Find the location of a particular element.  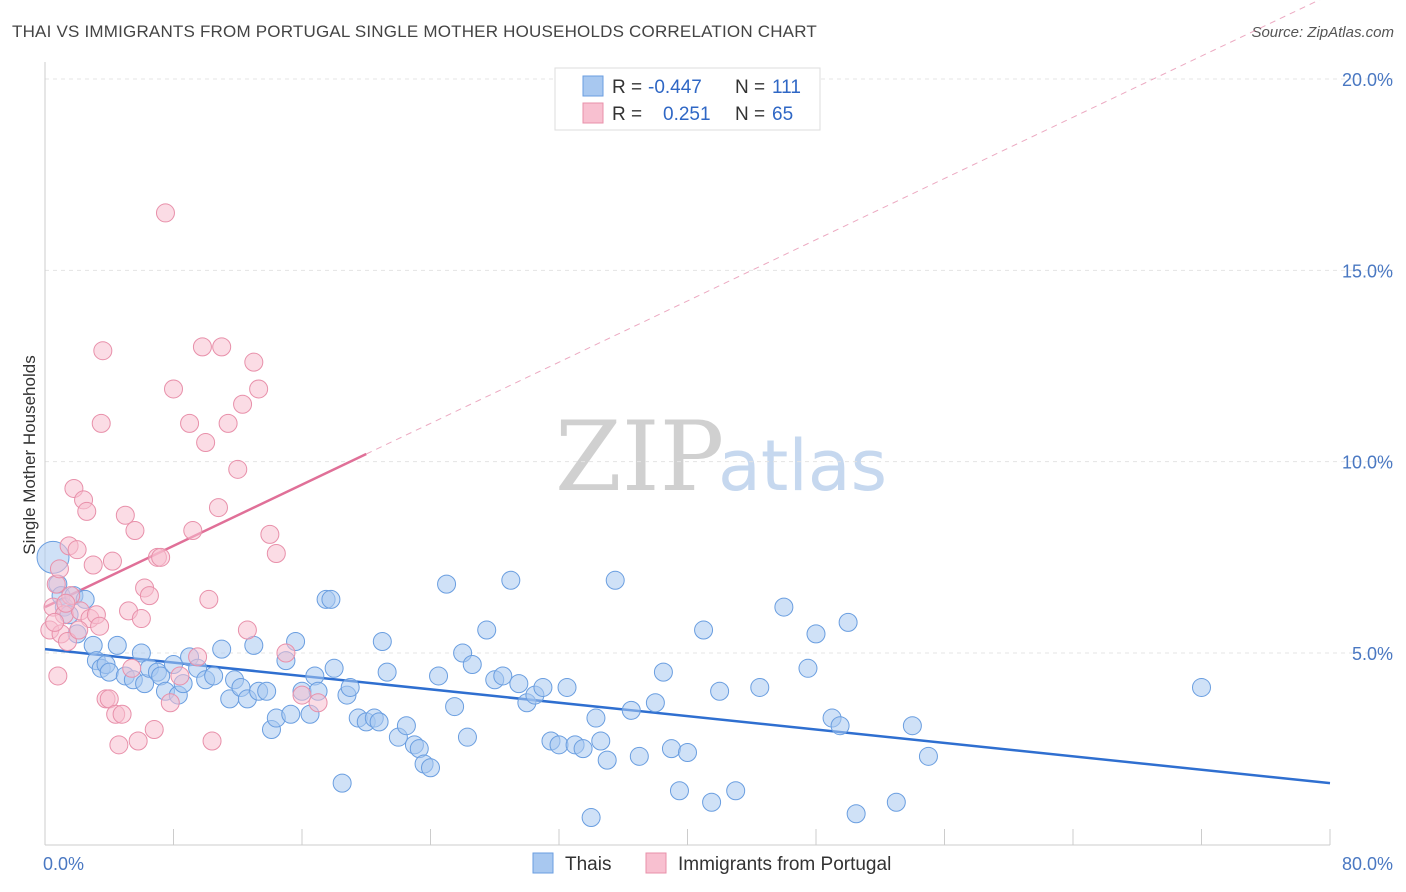

bottom-legend-swatch-portugal is located at coordinates (656, 863).